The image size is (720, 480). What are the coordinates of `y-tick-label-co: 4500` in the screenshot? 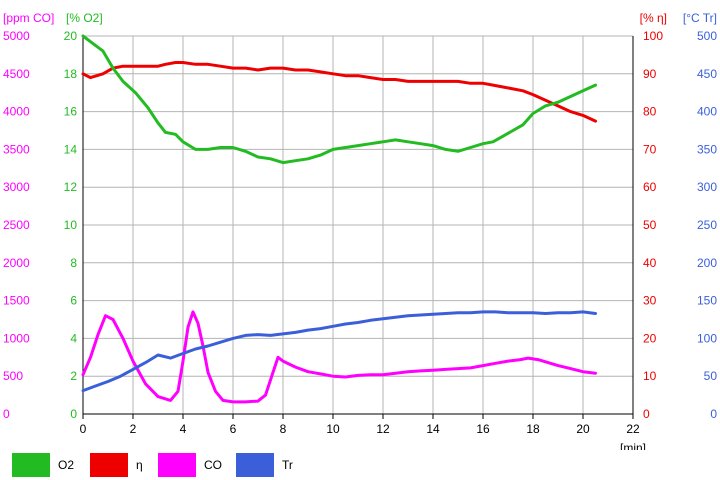 It's located at (16, 74).